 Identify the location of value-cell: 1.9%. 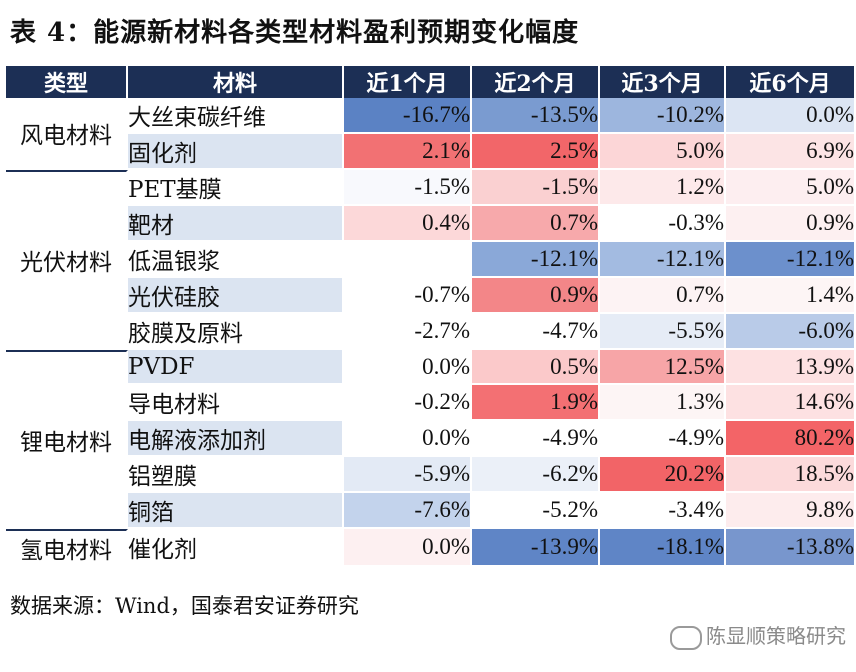
(536, 403).